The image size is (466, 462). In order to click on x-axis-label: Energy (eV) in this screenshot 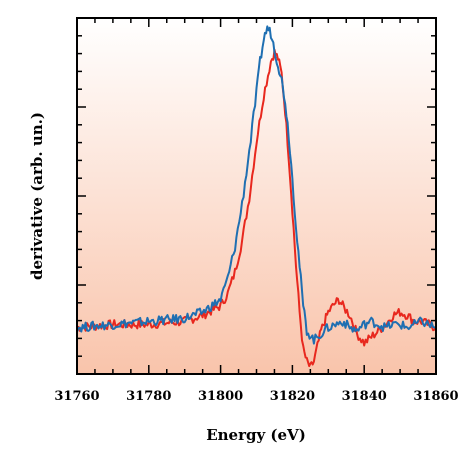, I will do `click(256, 435)`.